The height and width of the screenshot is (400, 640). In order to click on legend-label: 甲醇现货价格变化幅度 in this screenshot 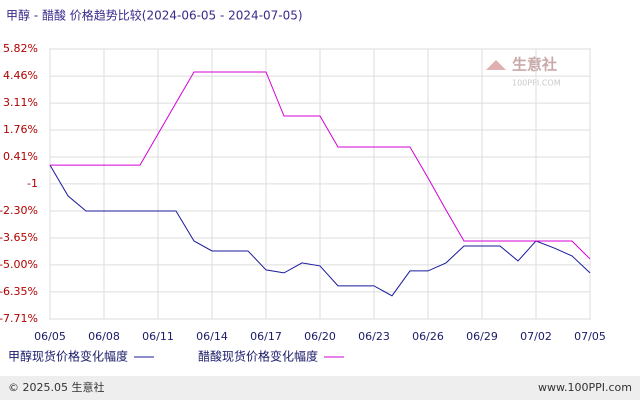, I will do `click(68, 356)`.